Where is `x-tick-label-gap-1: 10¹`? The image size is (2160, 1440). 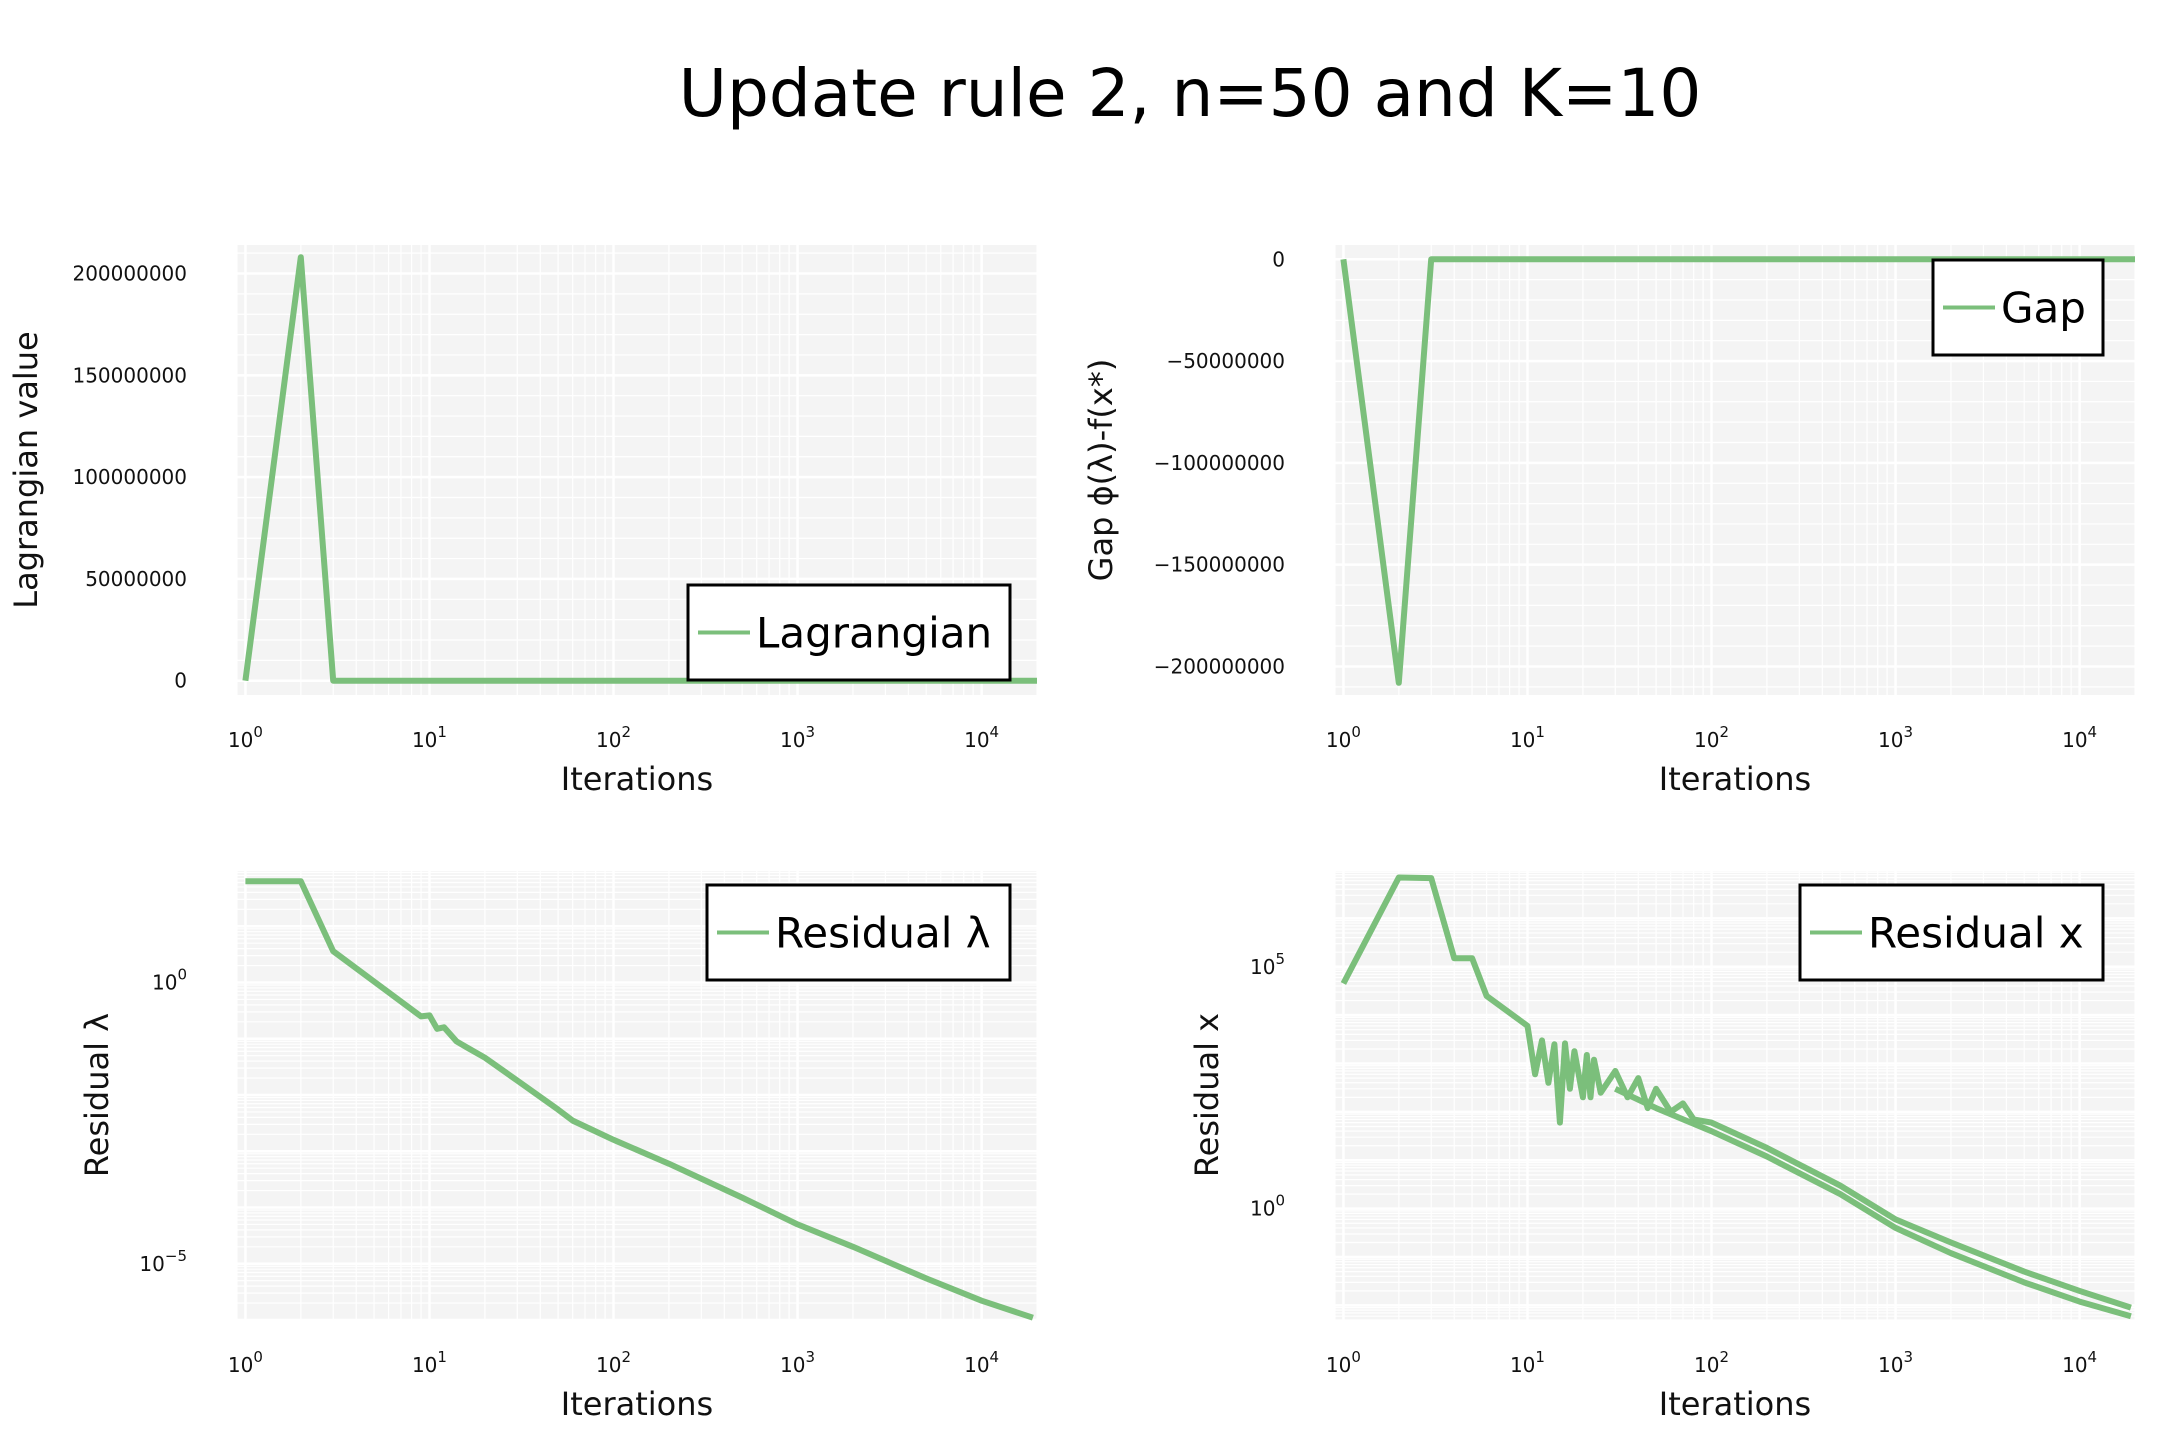
x-tick-label-gap-1: 10¹ is located at coordinates (1527, 737).